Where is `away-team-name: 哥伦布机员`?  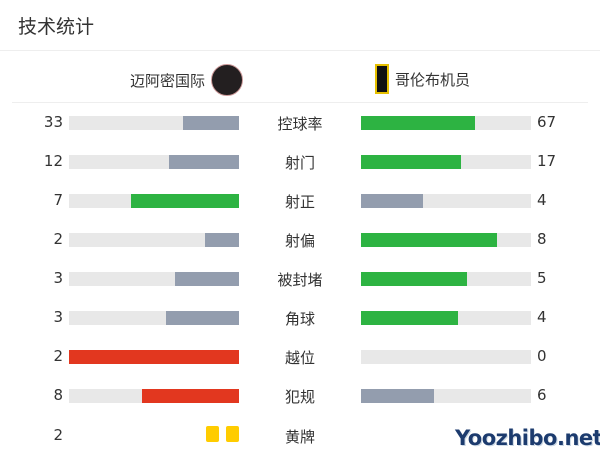
away-team-name: 哥伦布机员 is located at coordinates (433, 79).